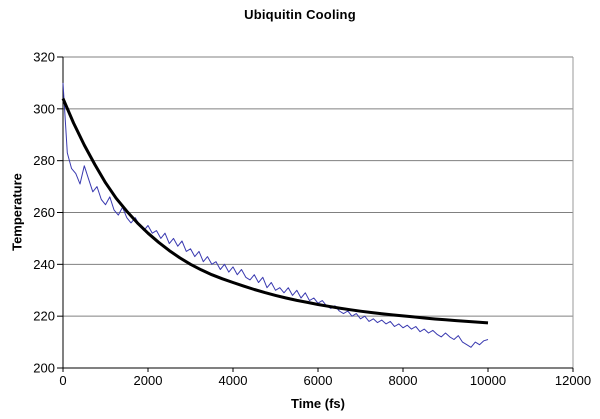  Describe the element at coordinates (44, 264) in the screenshot. I see `y-tick-label-240: 240` at that location.